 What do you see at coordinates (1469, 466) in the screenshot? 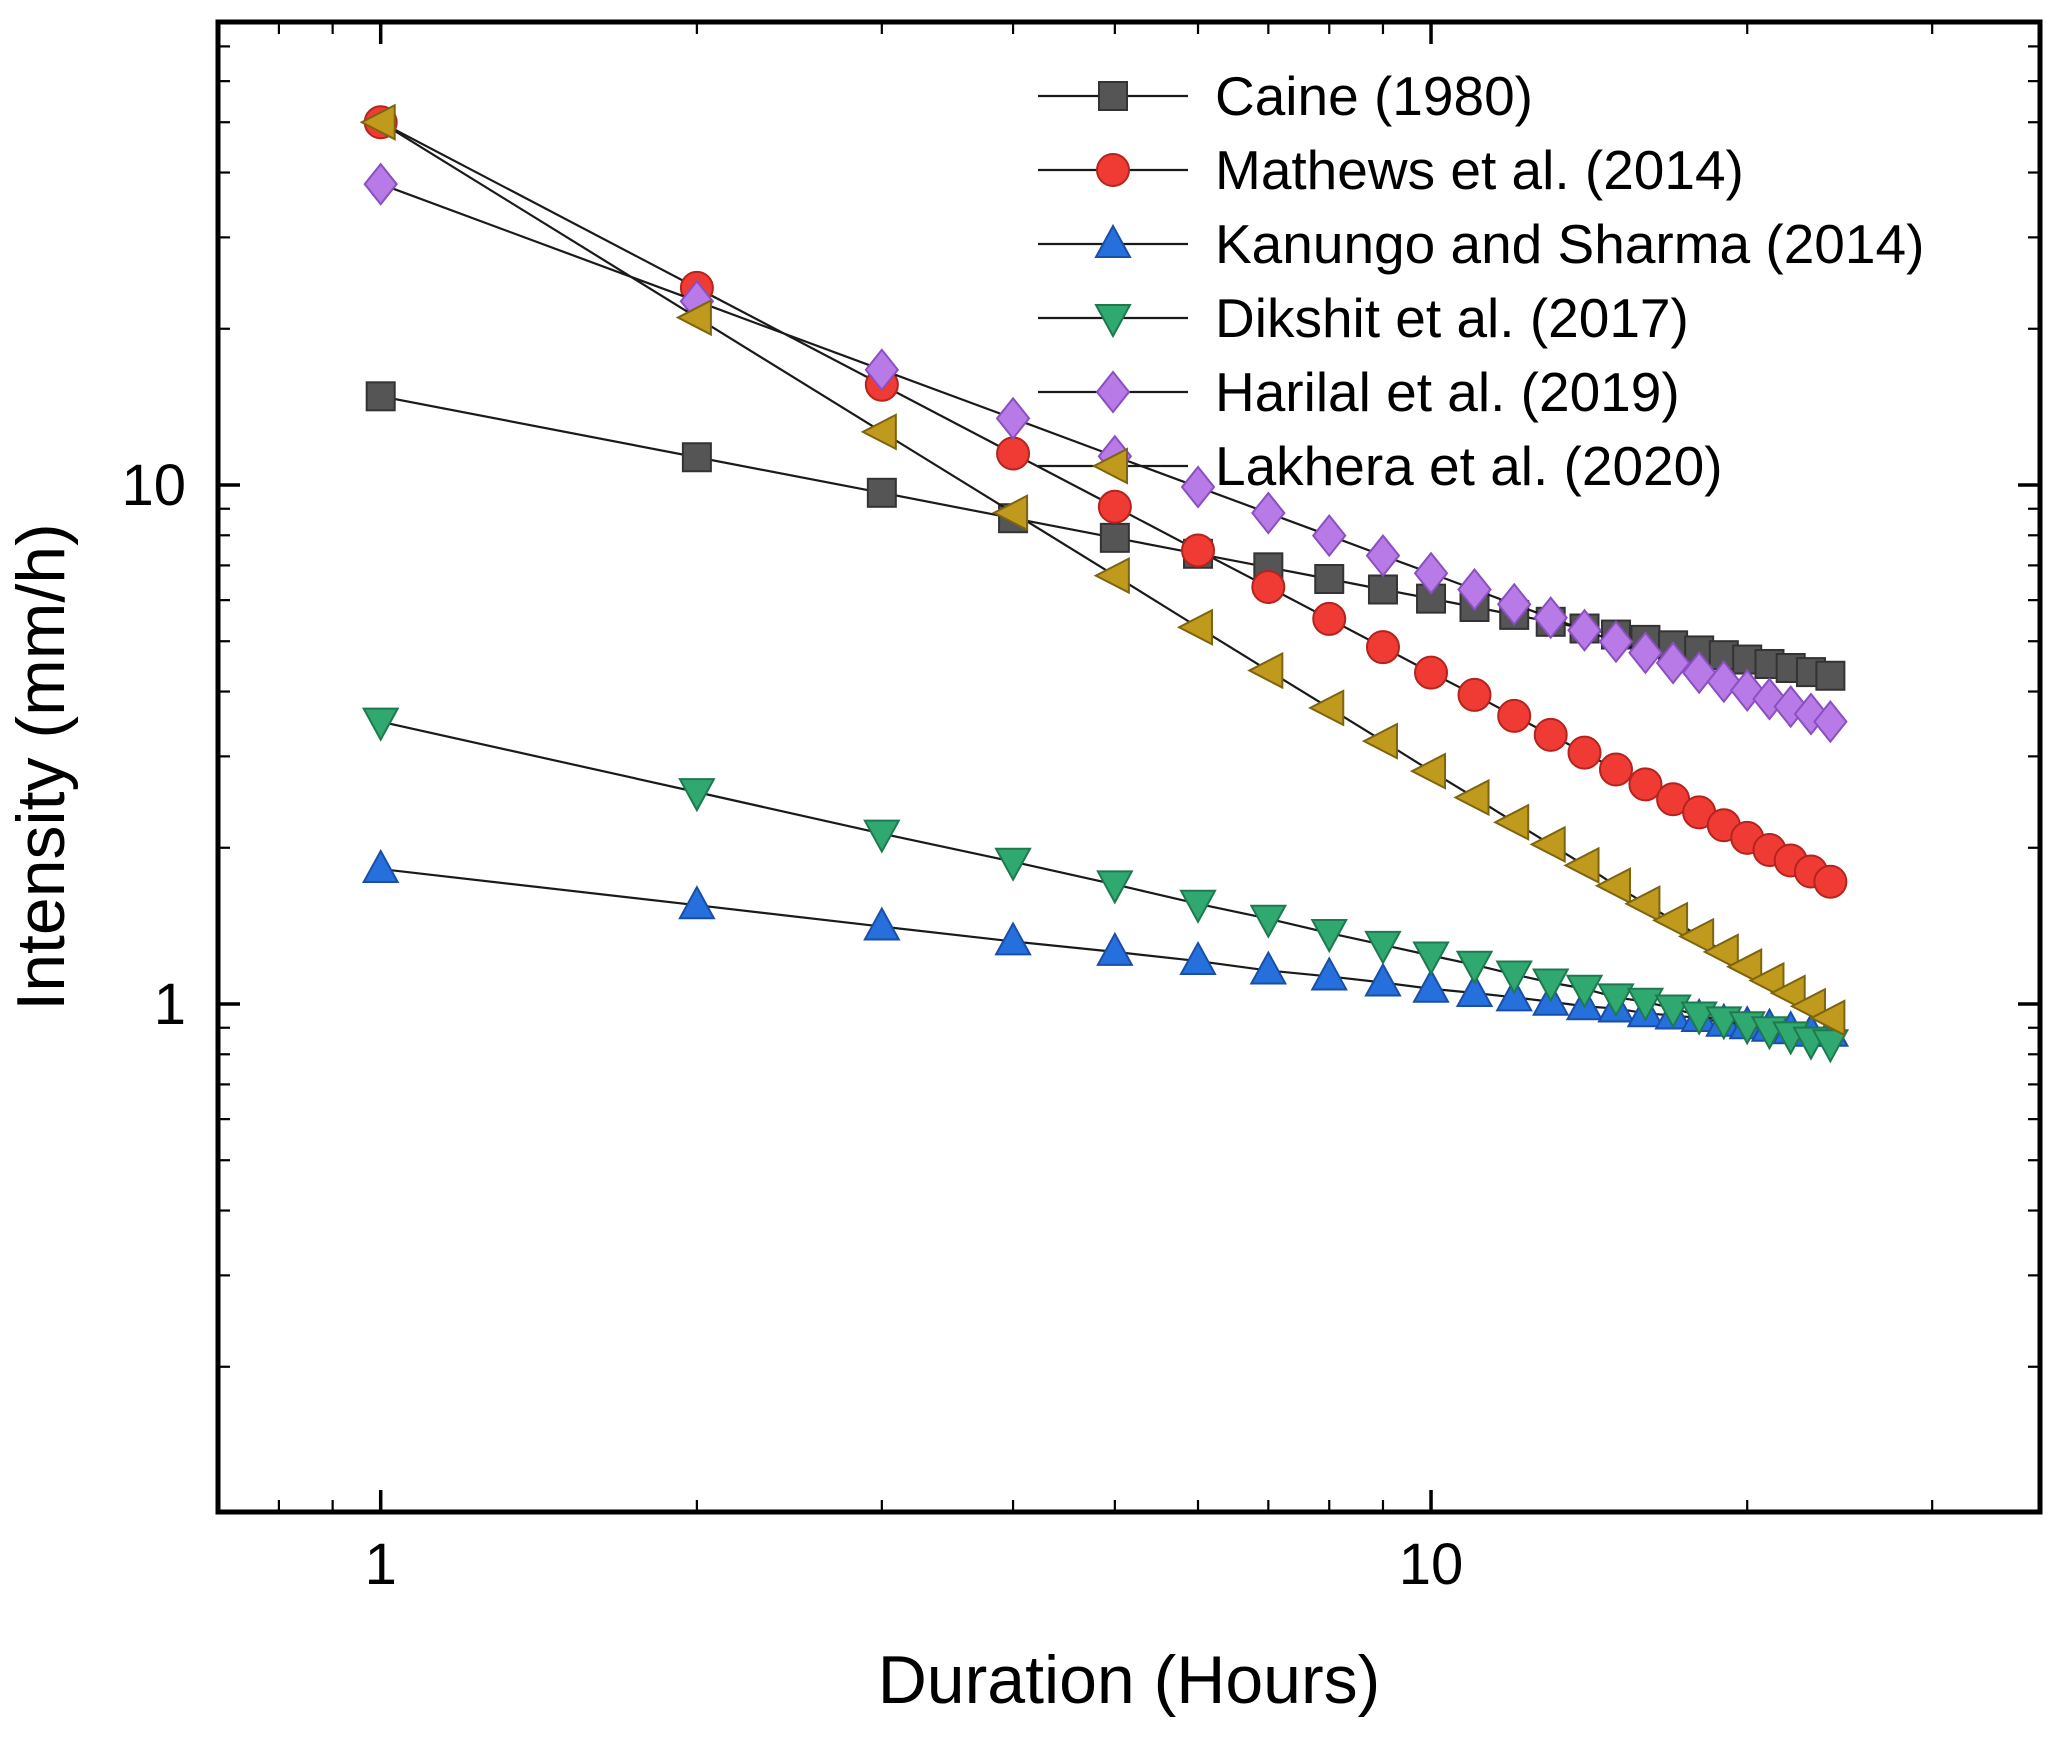
I see `legend-label: Lakhera et al. (2020)` at bounding box center [1469, 466].